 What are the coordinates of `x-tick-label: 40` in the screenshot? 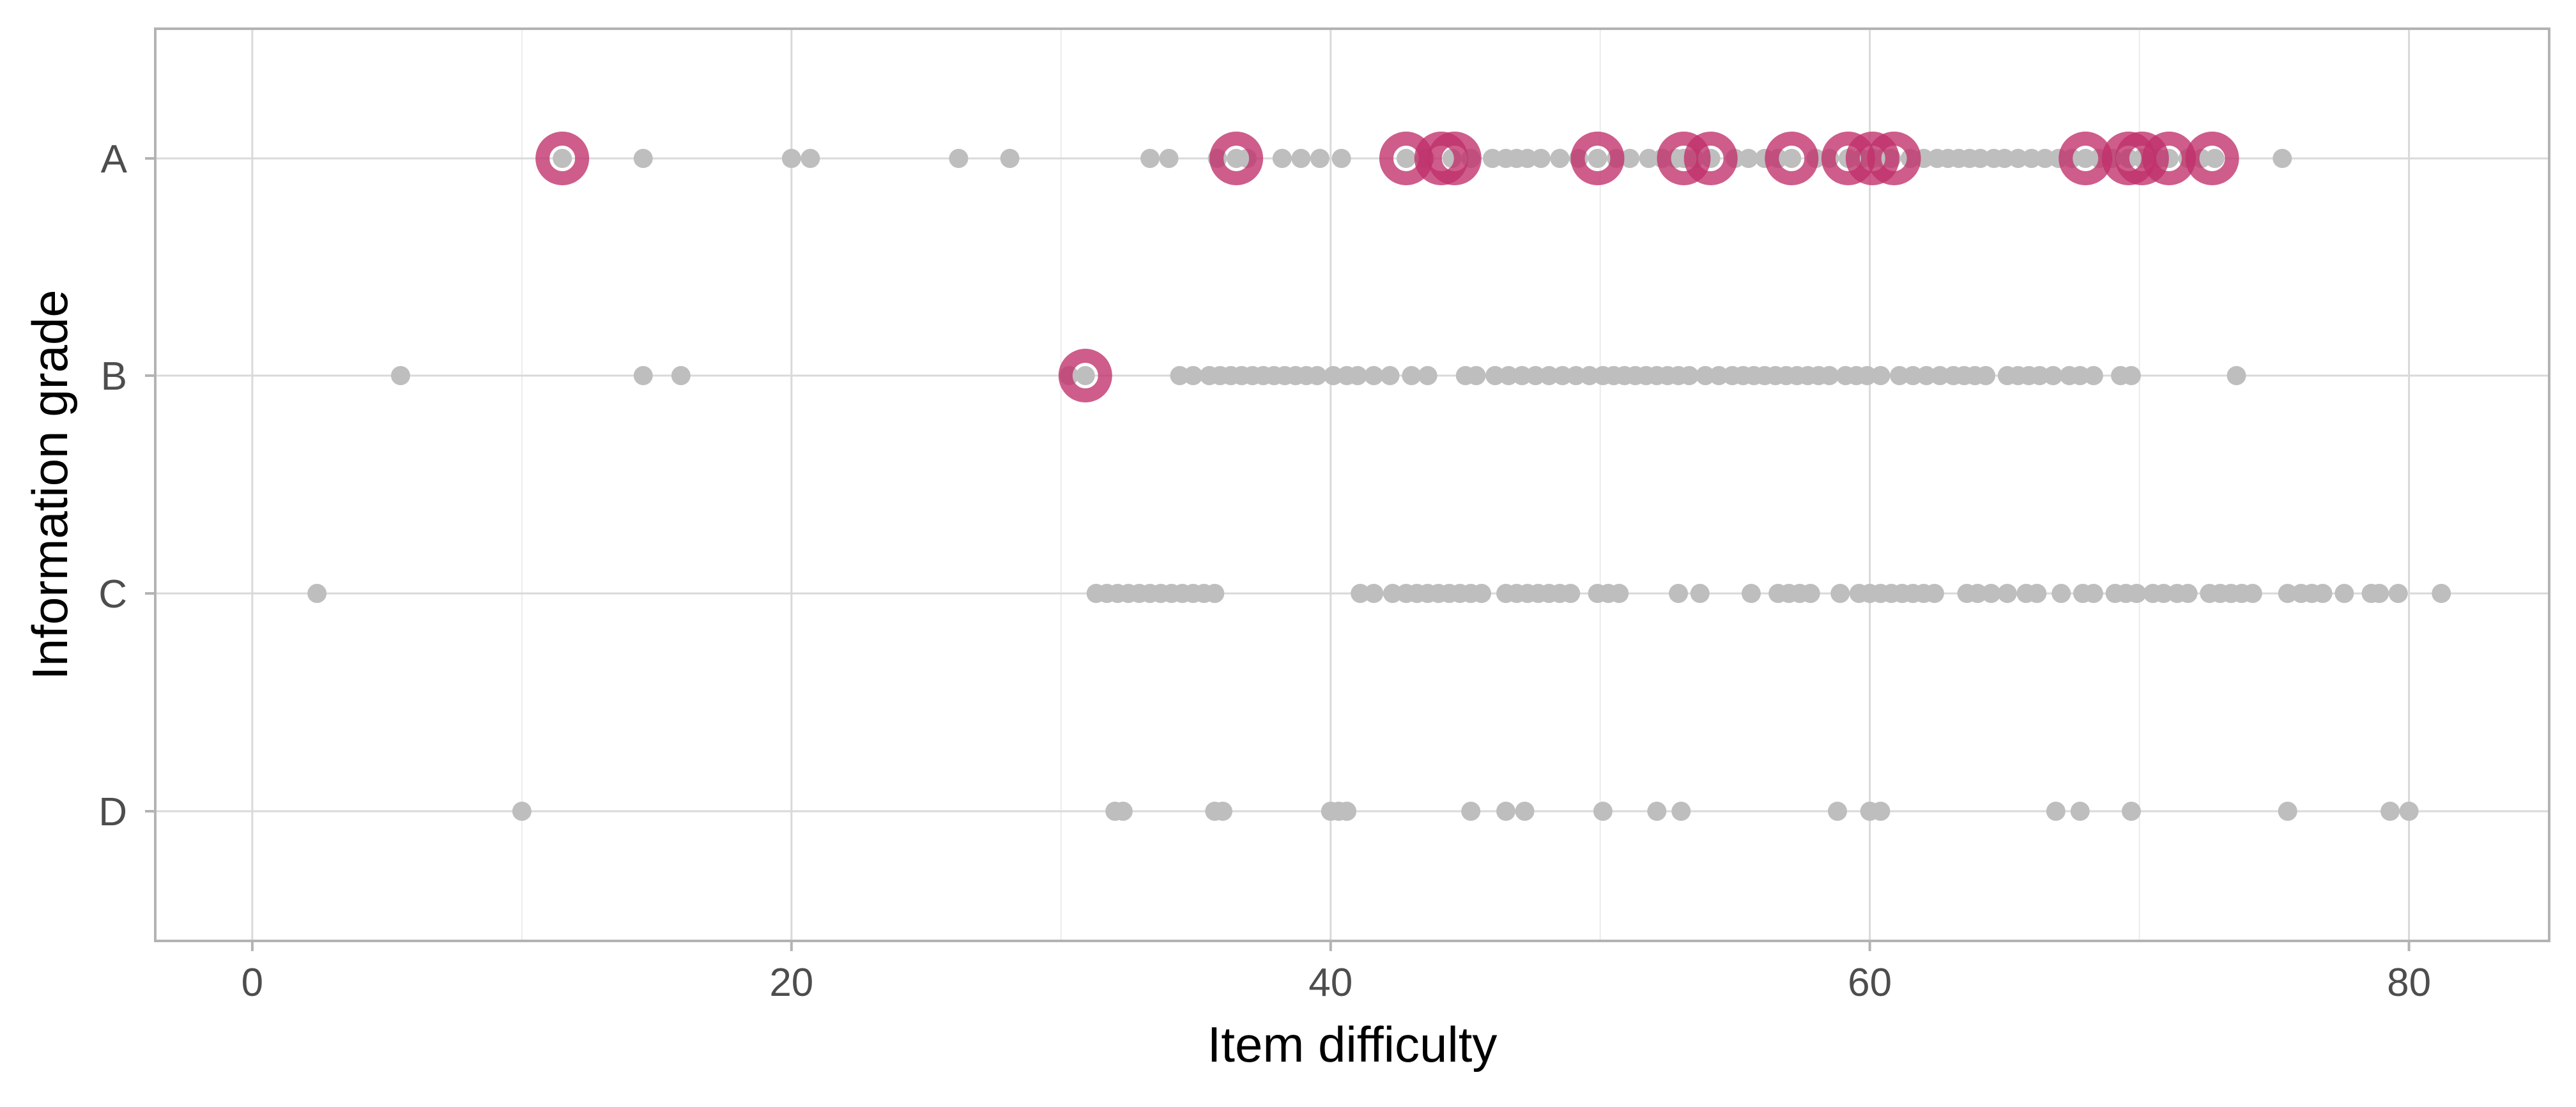 It's located at (1330, 983).